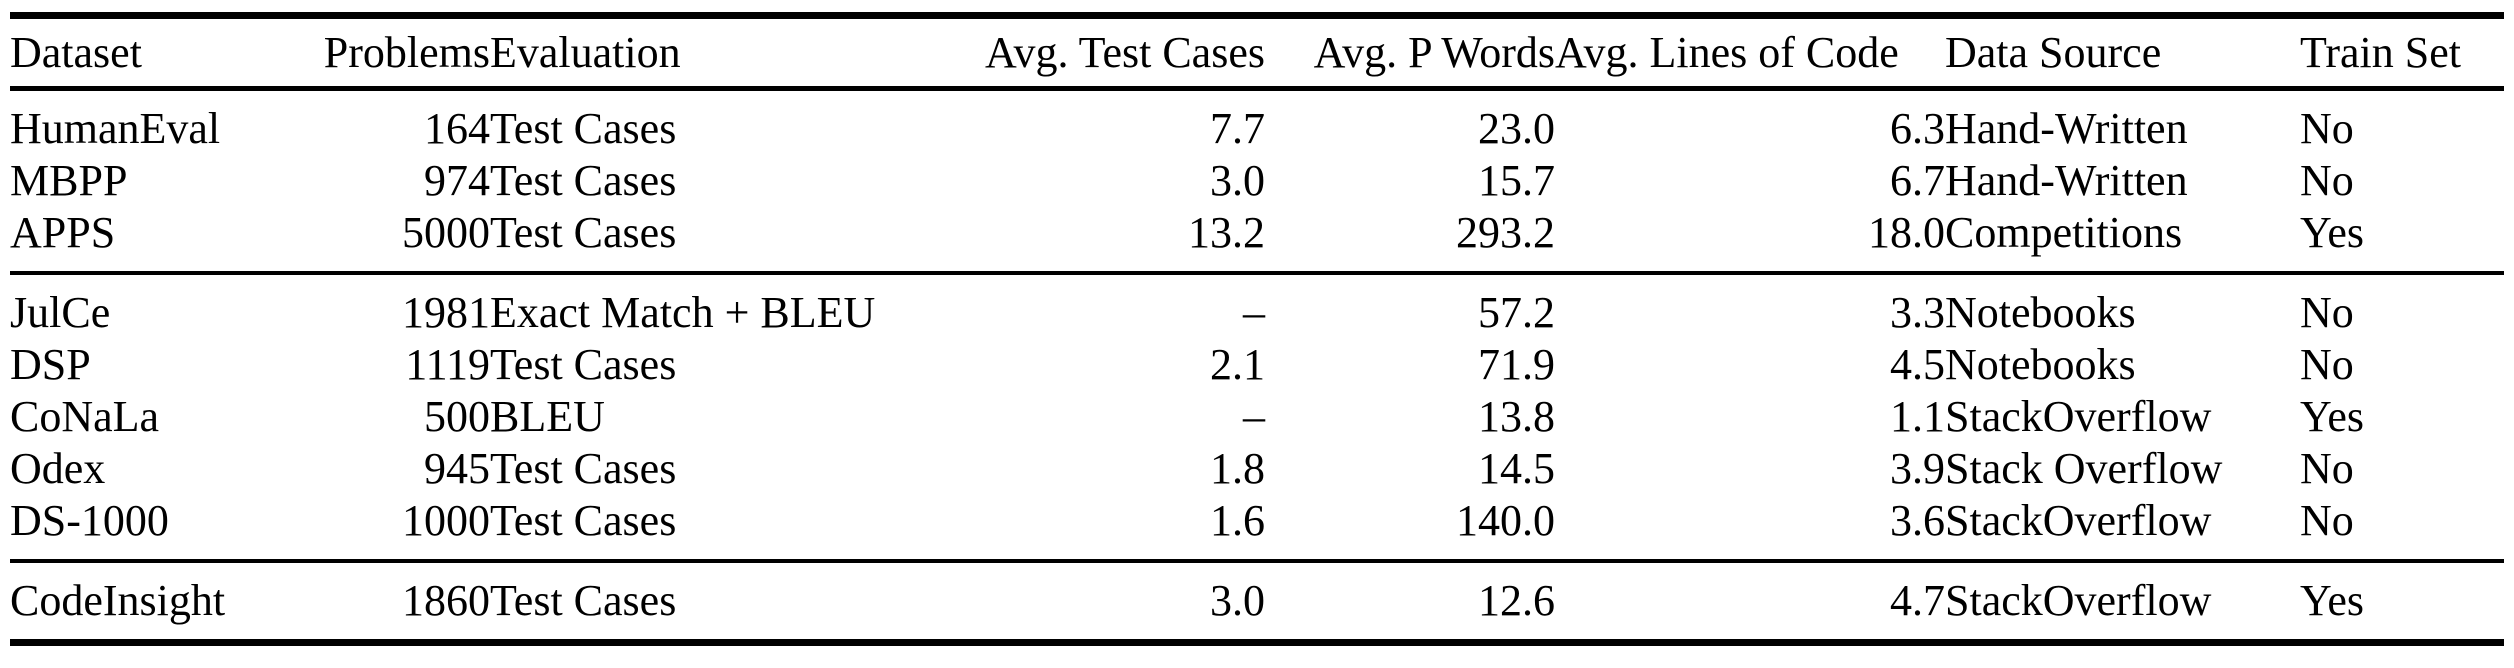 This screenshot has width=2514, height=668. What do you see at coordinates (1917, 312) in the screenshot?
I see `cell-avg-lines-of-code: 3.3` at bounding box center [1917, 312].